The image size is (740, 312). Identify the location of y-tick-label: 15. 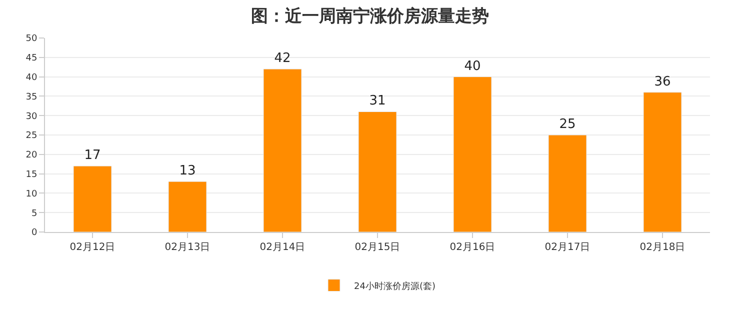
(32, 175).